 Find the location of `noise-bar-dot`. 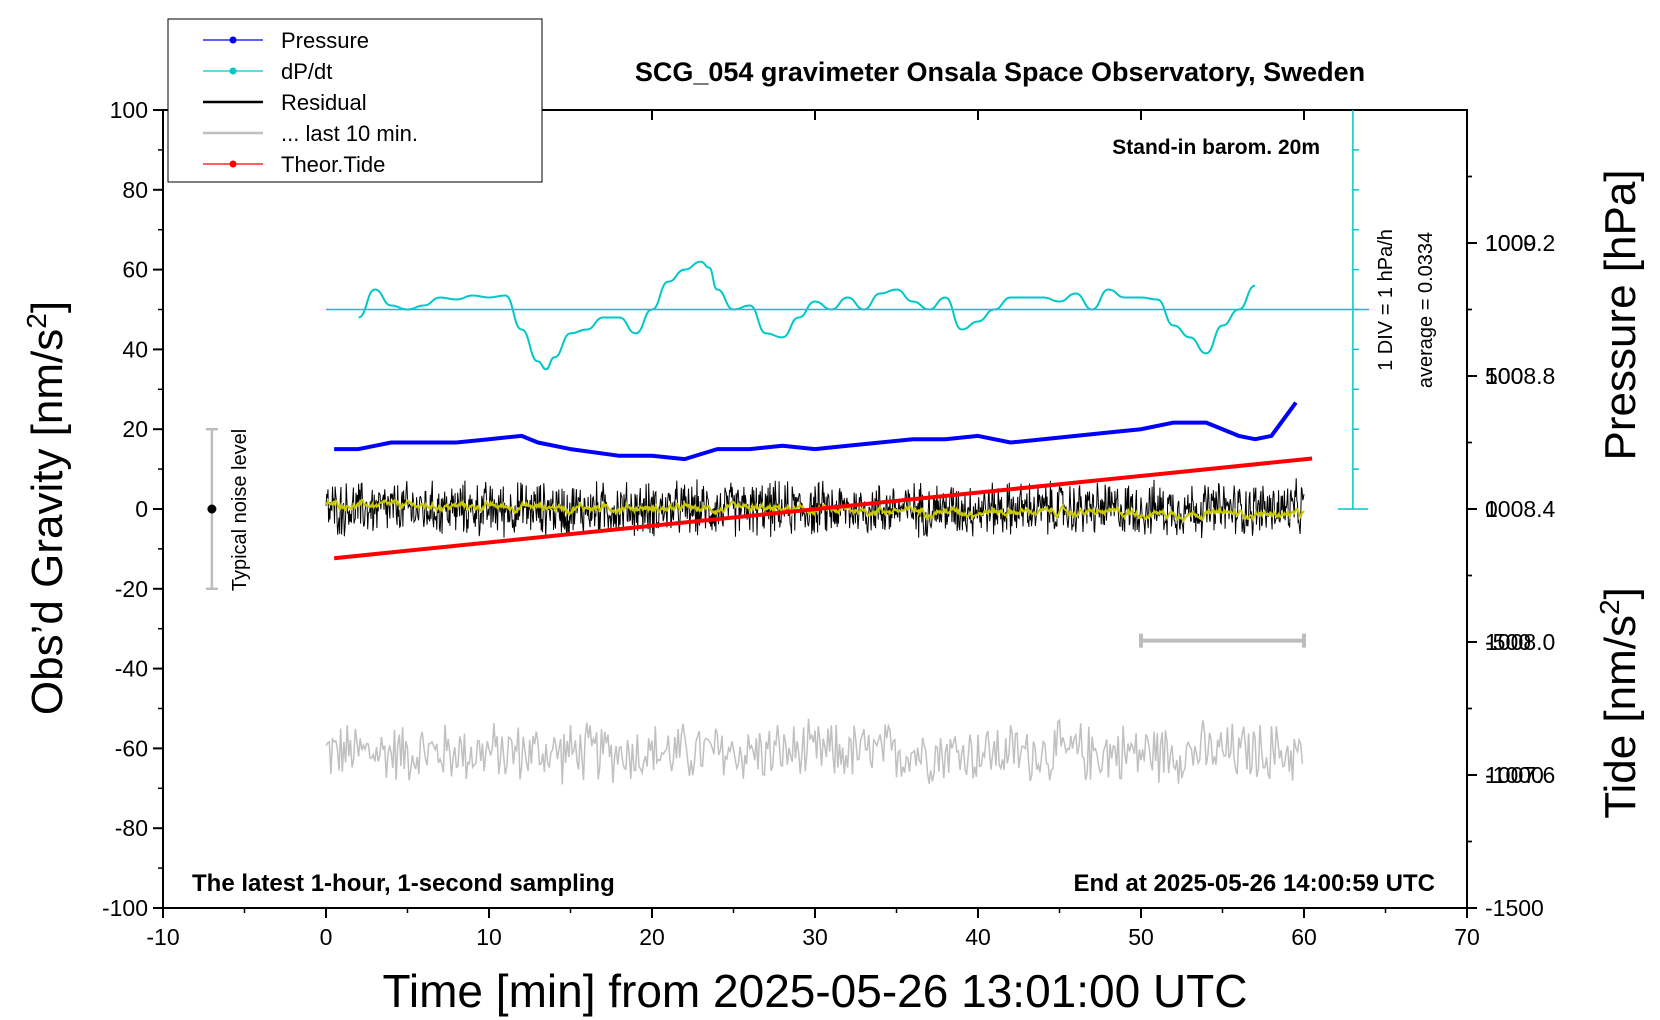

noise-bar-dot is located at coordinates (212, 509).